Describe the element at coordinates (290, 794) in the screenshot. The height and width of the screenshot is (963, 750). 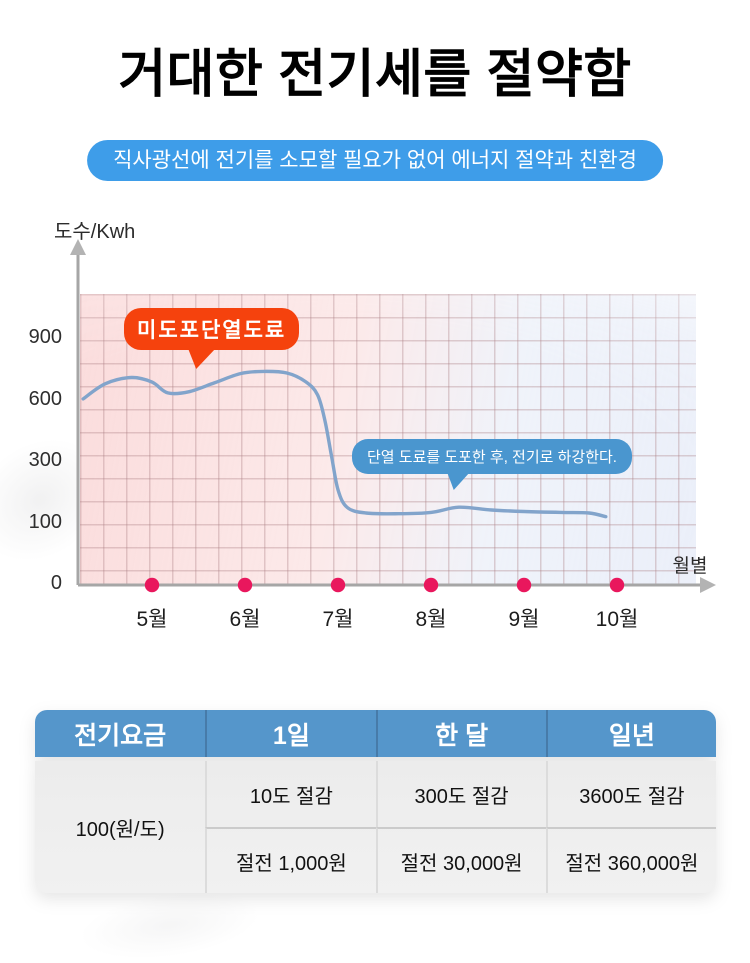
I see `cell-day-reduction: 10도 절감` at that location.